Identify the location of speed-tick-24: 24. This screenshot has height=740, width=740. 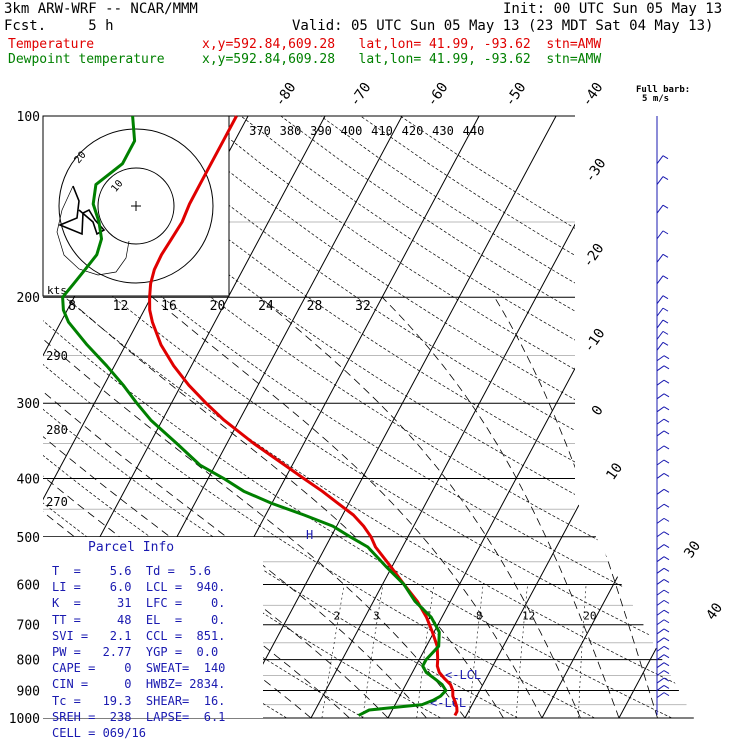
(266, 306).